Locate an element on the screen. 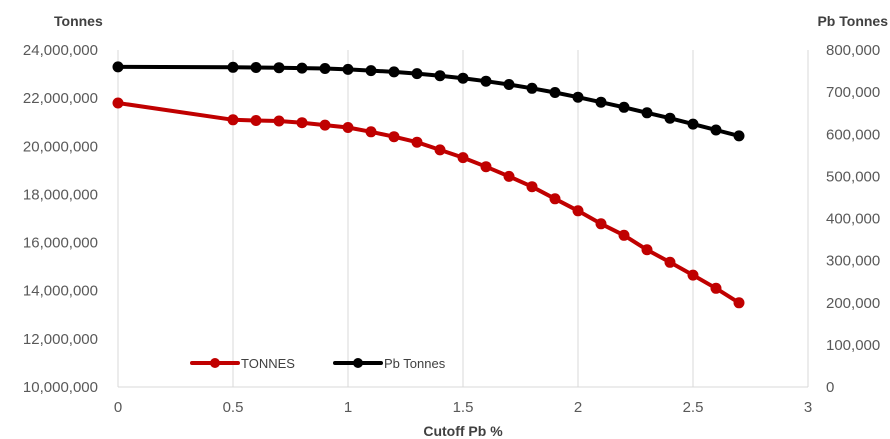  y-left-tick-label: 16,000,000 is located at coordinates (60, 243).